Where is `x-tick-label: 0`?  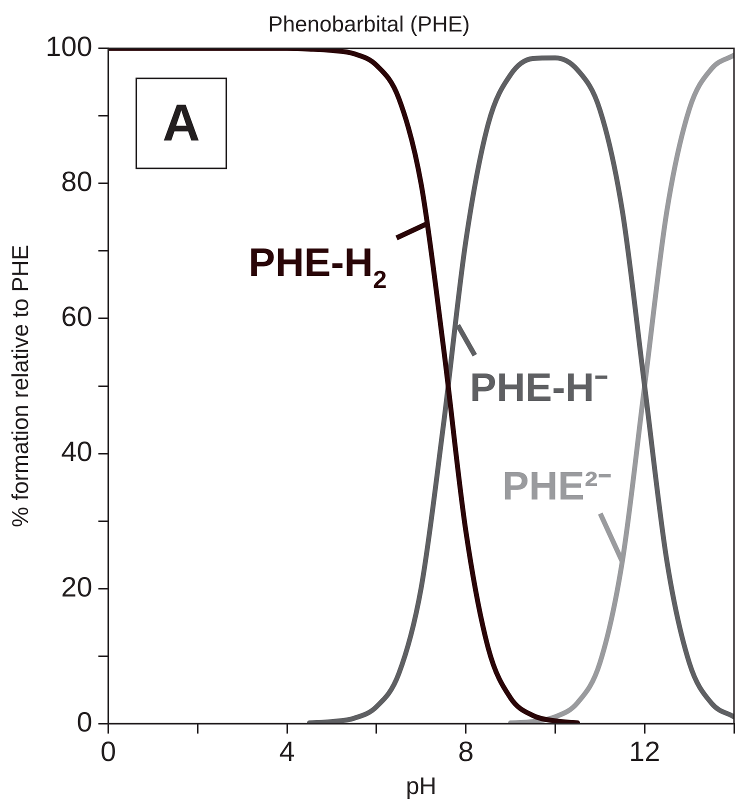
x-tick-label: 0 is located at coordinates (108, 752).